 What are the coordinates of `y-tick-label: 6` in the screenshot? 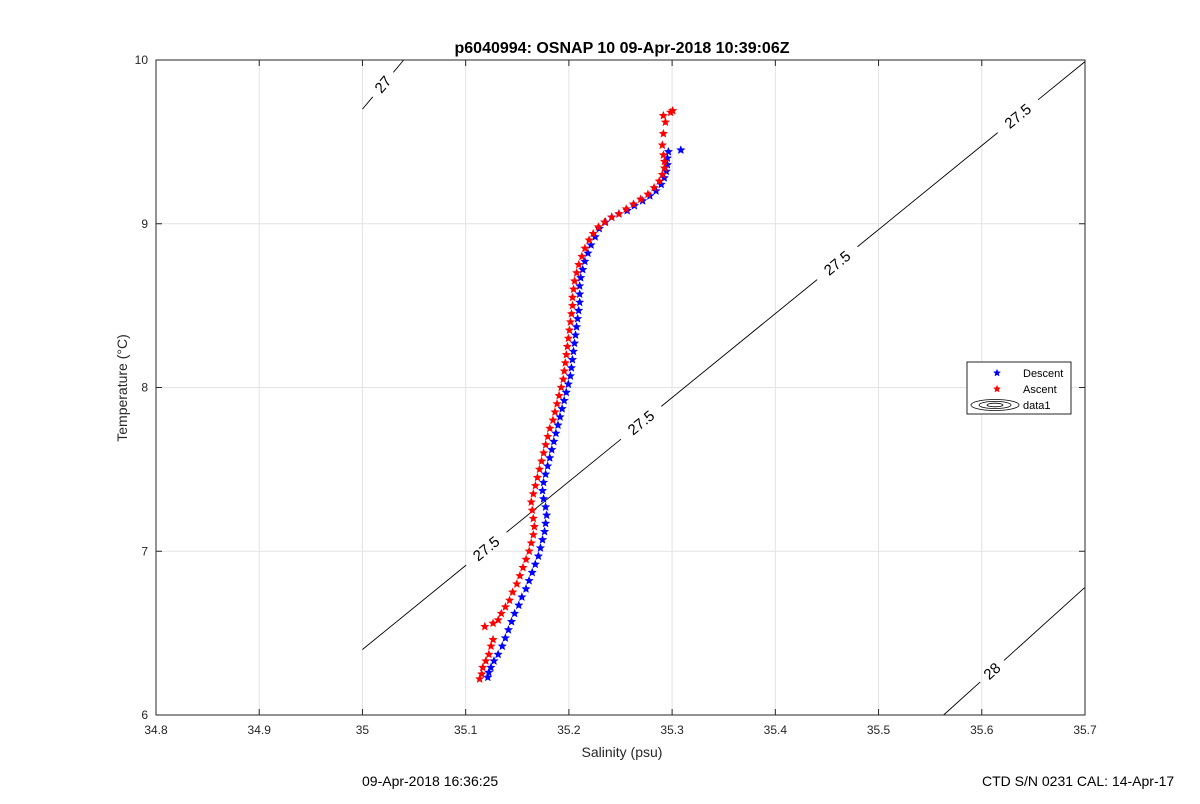 It's located at (144, 715).